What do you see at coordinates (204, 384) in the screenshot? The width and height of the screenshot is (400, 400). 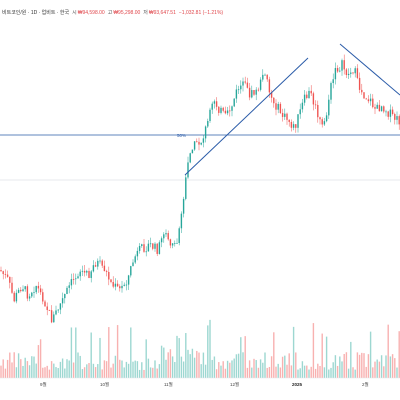 I see `time-axis: 9월 10월 11월 12월 2025 2월` at bounding box center [204, 384].